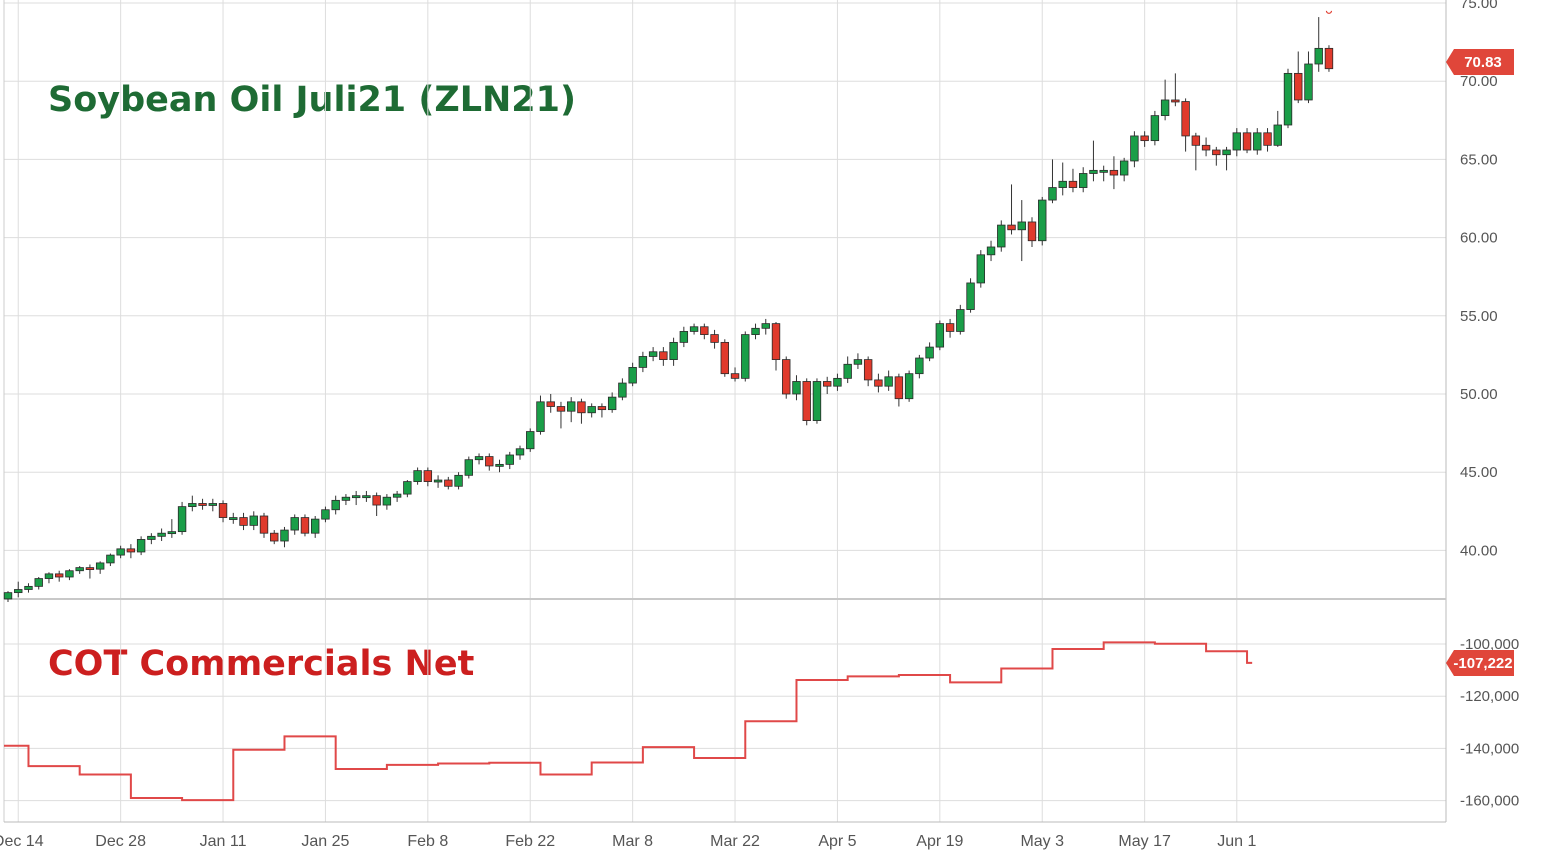  Describe the element at coordinates (1479, 316) in the screenshot. I see `price-y-tick-label: 55.00` at that location.